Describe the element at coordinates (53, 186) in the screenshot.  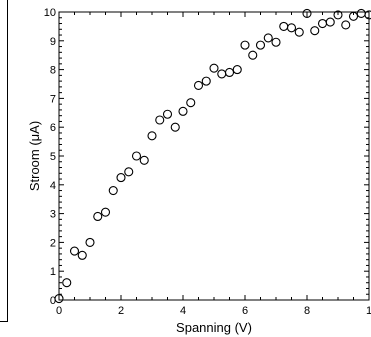
I see `y-tick-label: 4` at that location.